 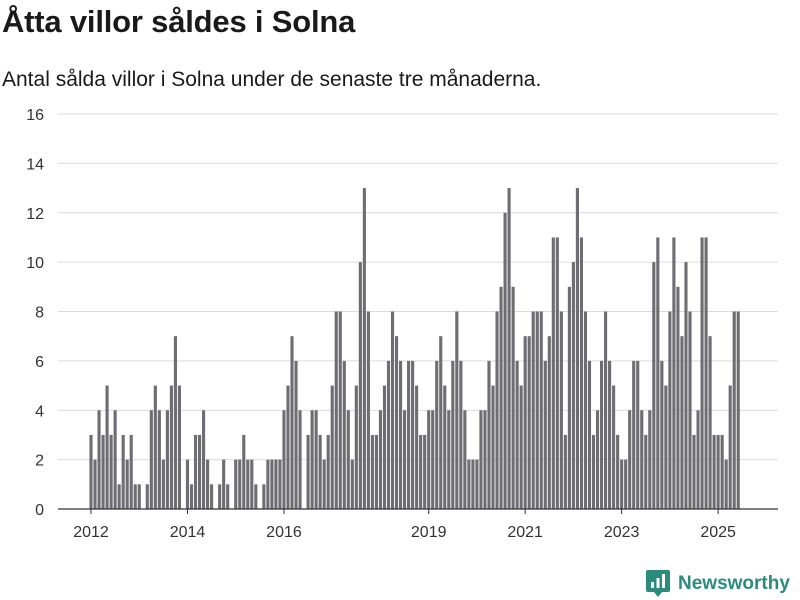 What do you see at coordinates (35, 164) in the screenshot?
I see `y-tick-label: 14` at bounding box center [35, 164].